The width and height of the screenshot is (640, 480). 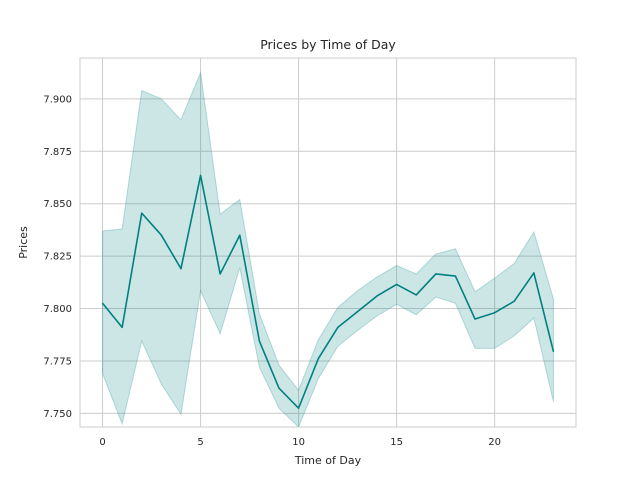 I want to click on y-axis-title: Prices, so click(x=23, y=242).